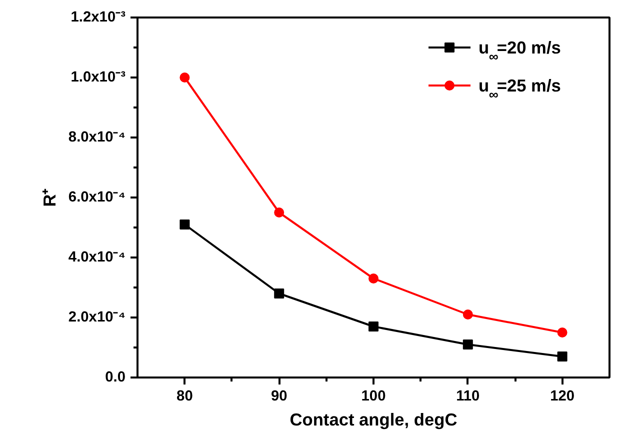 This screenshot has height=444, width=621. I want to click on y-tick-label: 4.0x10⁻⁴, so click(97, 258).